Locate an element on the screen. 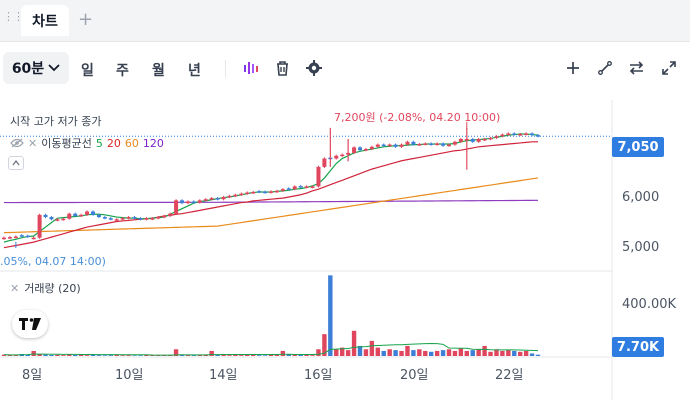 Image resolution: width=690 pixels, height=400 pixels. plus-icon is located at coordinates (573, 68).